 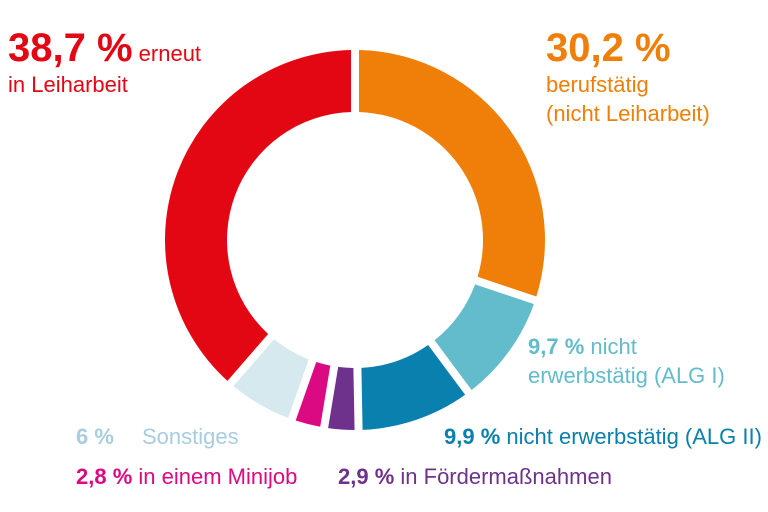 I want to click on text-foerder: in Fördermaßnahmen, so click(x=506, y=476).